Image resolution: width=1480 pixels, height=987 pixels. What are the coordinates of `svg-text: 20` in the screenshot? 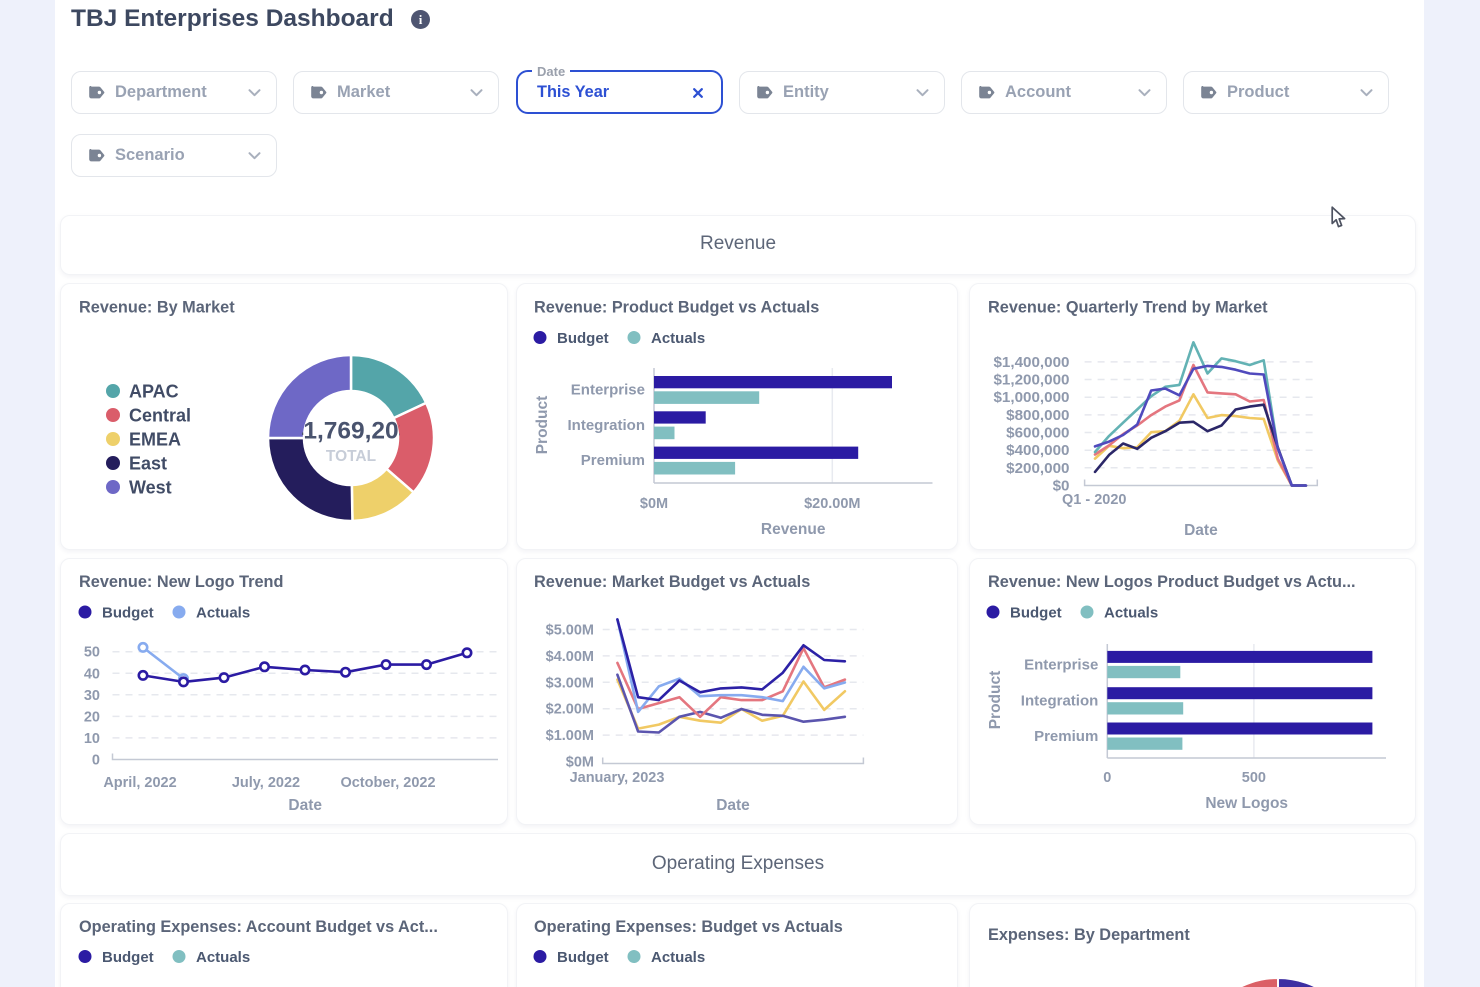 It's located at (92, 717).